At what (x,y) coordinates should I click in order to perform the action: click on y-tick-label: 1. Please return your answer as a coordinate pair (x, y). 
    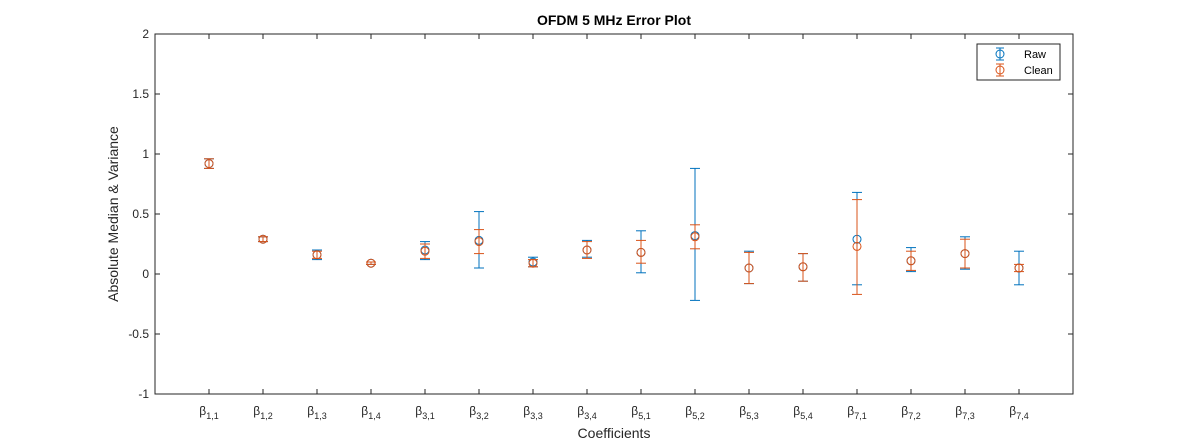
    Looking at the image, I should click on (145, 154).